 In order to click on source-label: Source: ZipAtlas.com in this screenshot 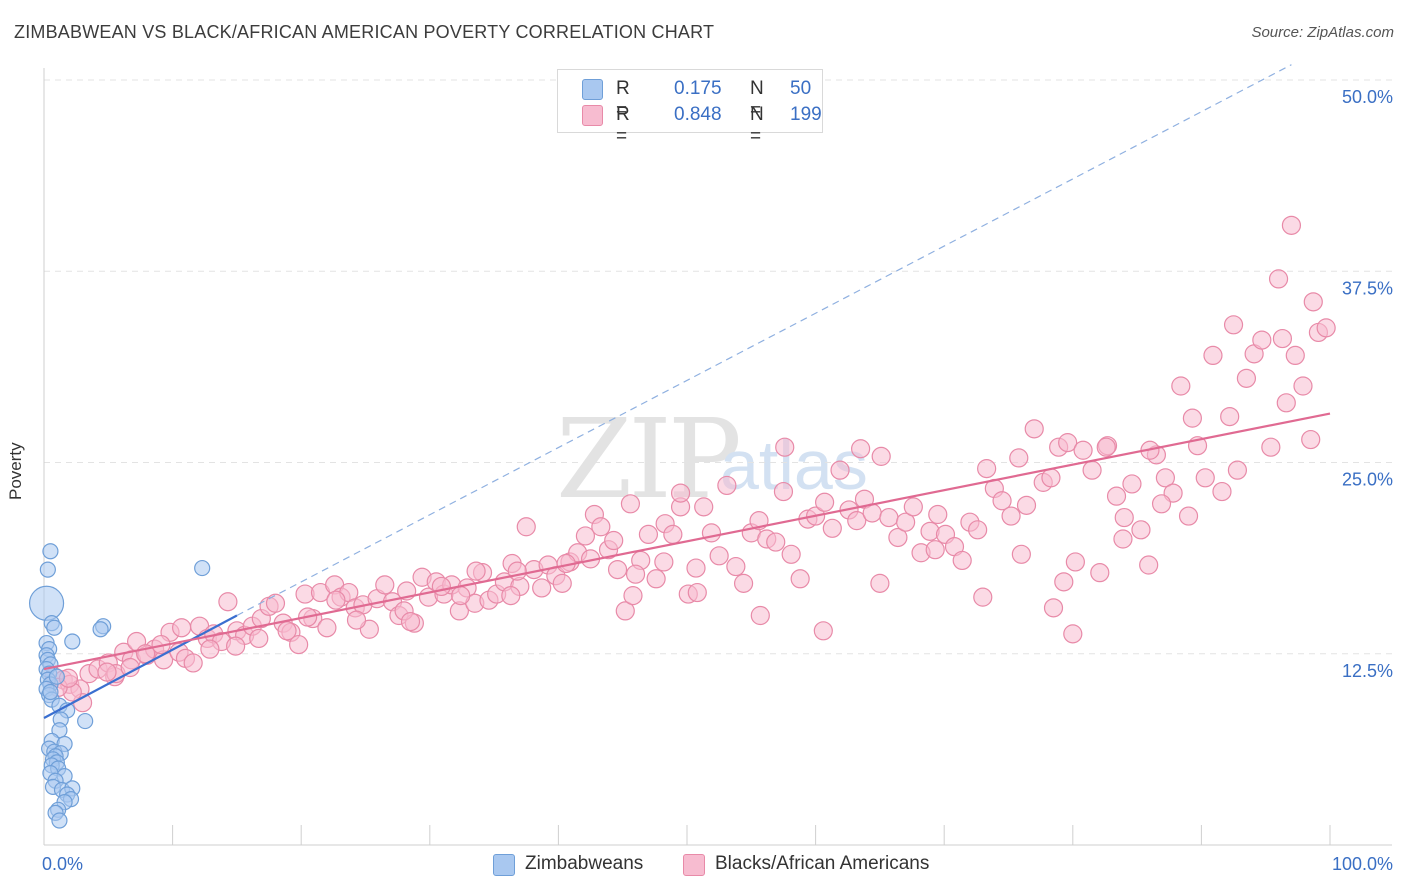, I will do `click(1322, 32)`.